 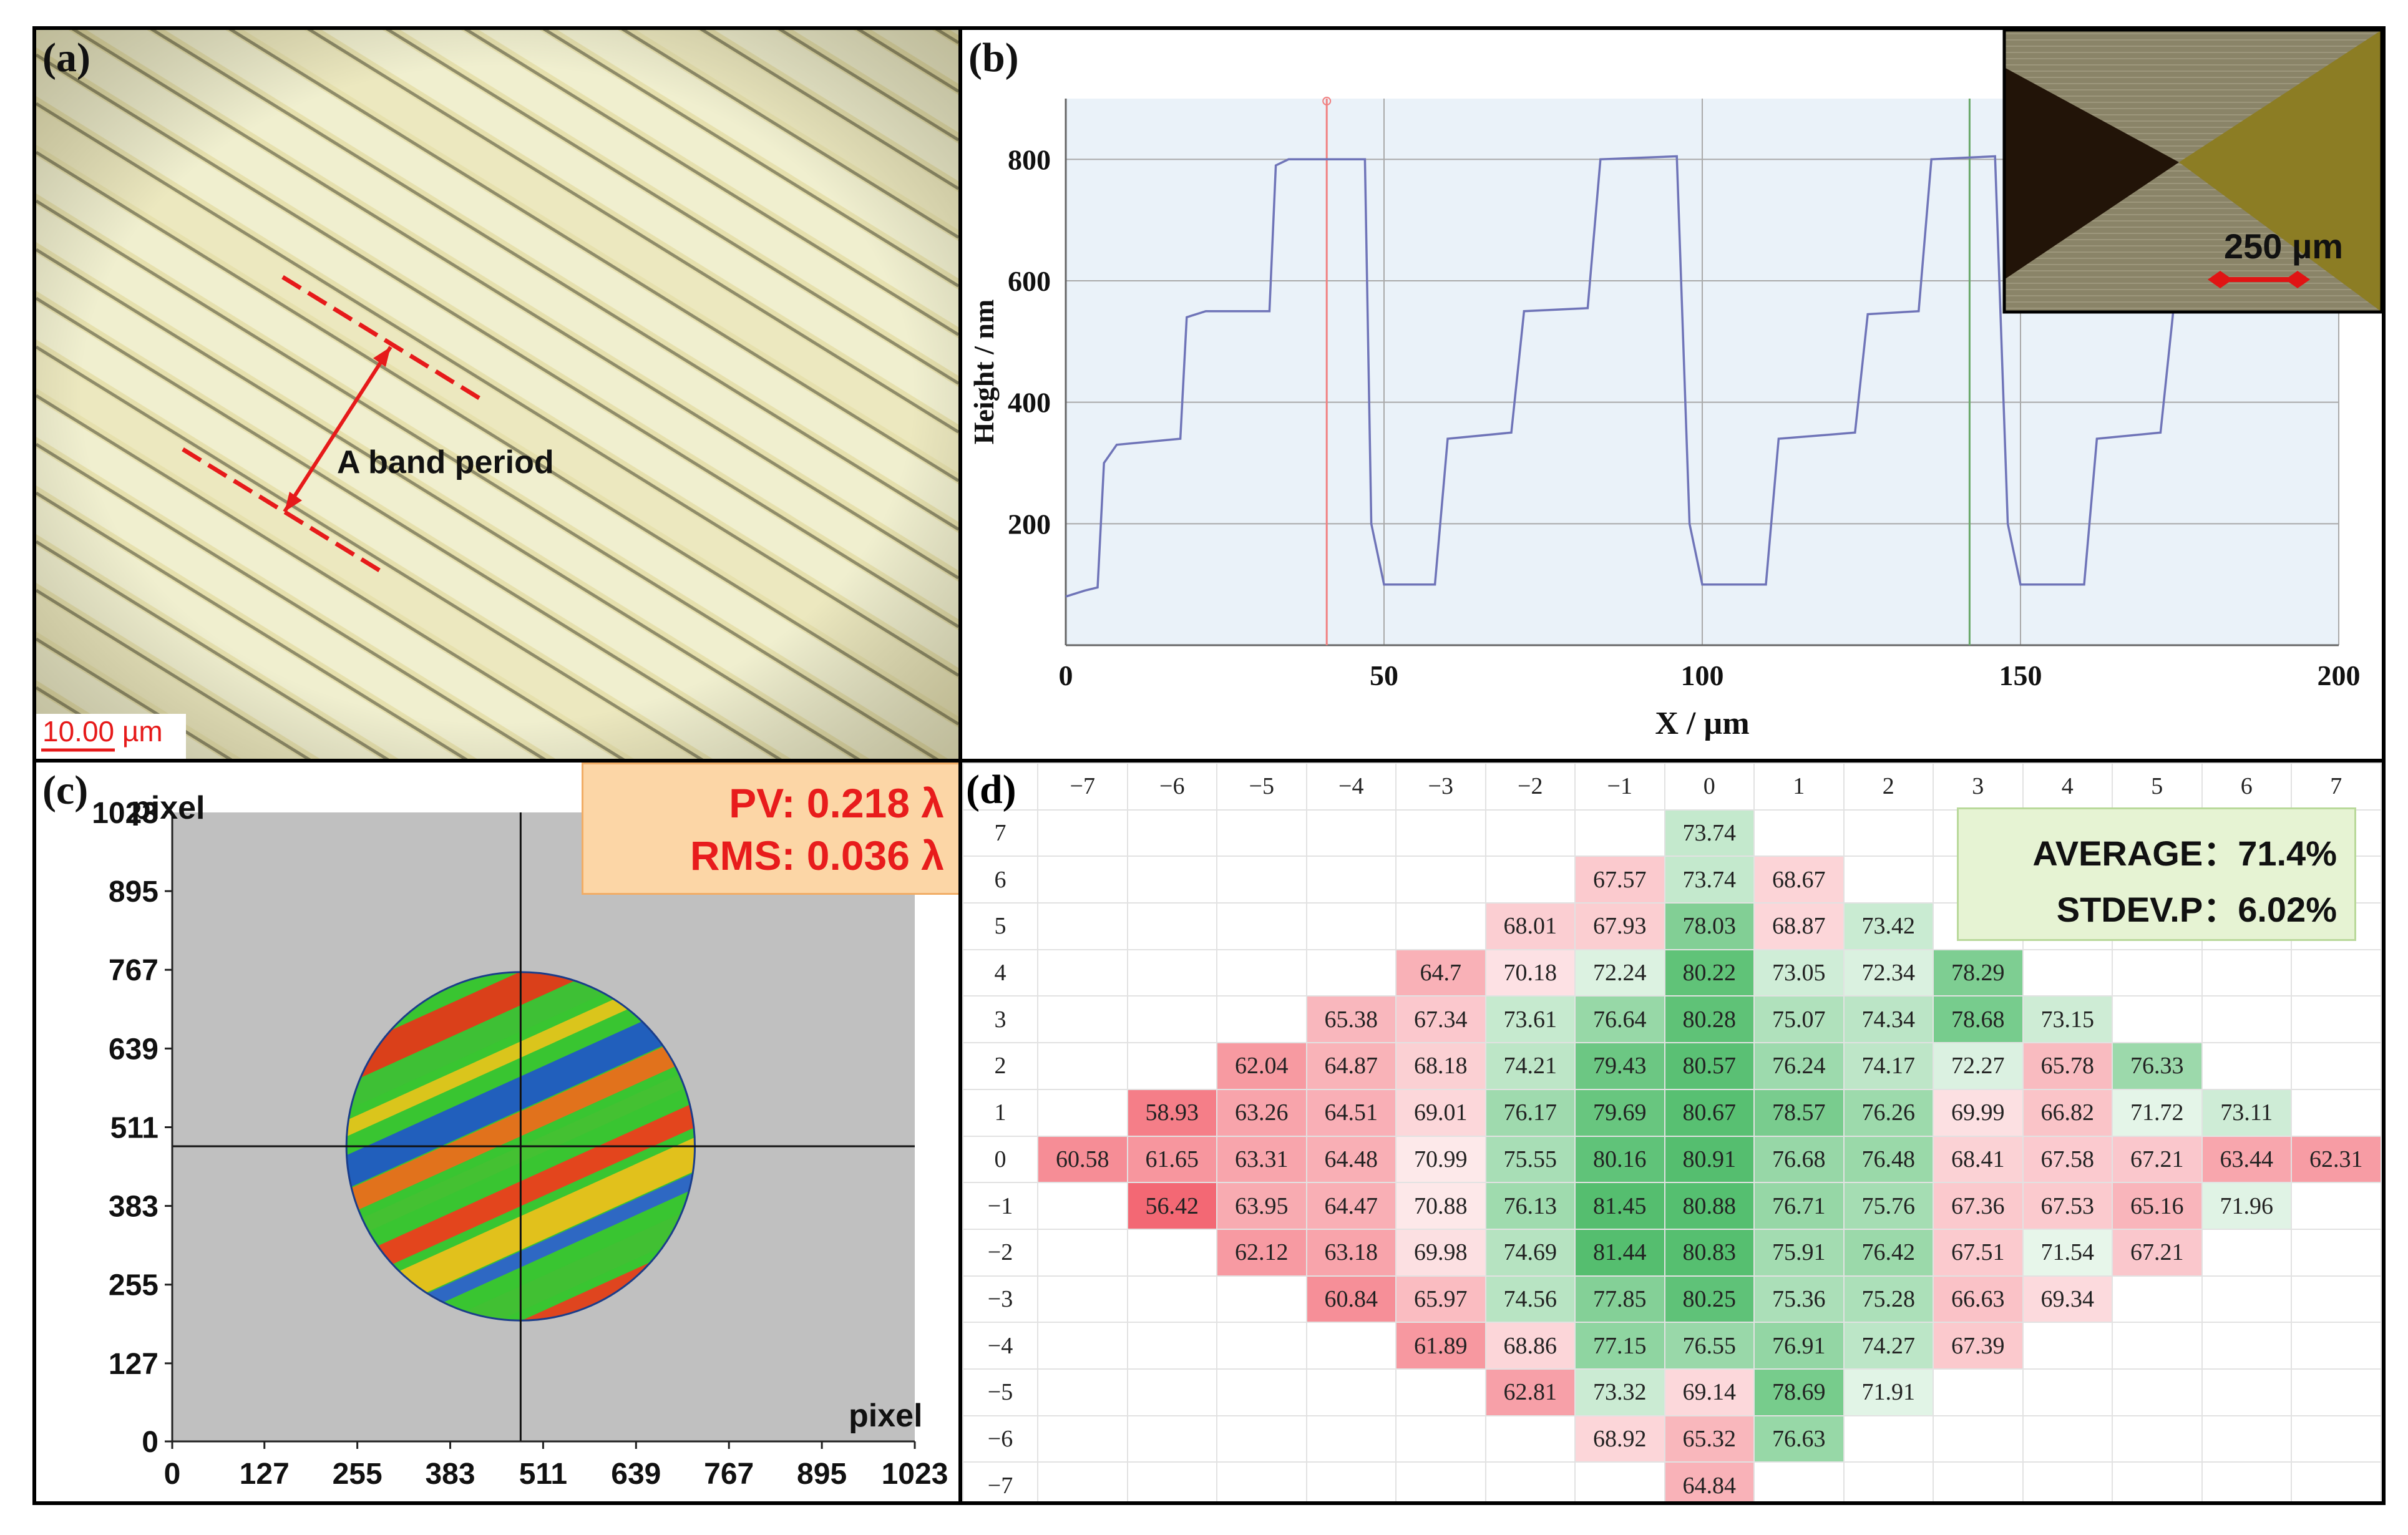 What do you see at coordinates (102, 731) in the screenshot?
I see `scale-bar-label: 10.00 µm` at bounding box center [102, 731].